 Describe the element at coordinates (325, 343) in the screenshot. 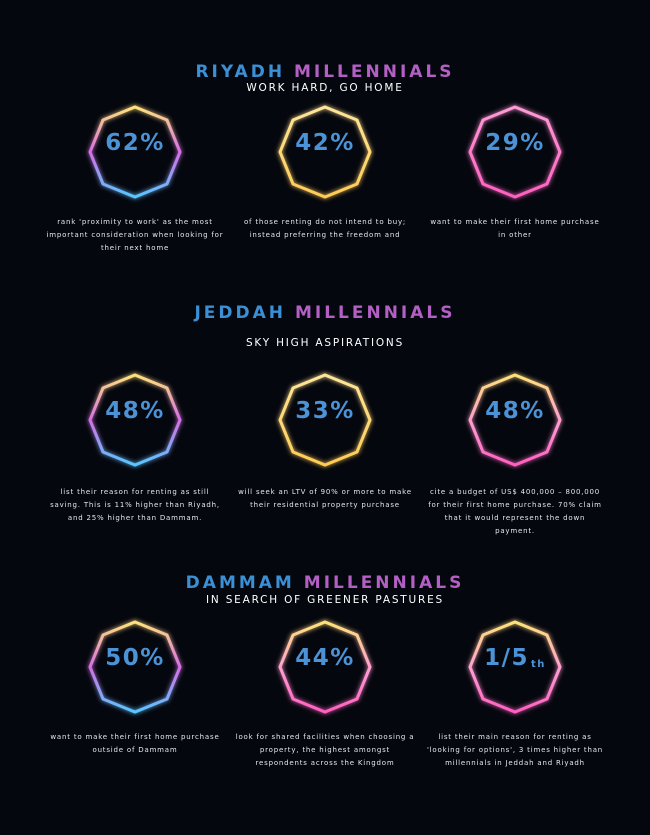

I see `jeddah-subtitle: SKY HIGH ASPIRATIONS` at that location.